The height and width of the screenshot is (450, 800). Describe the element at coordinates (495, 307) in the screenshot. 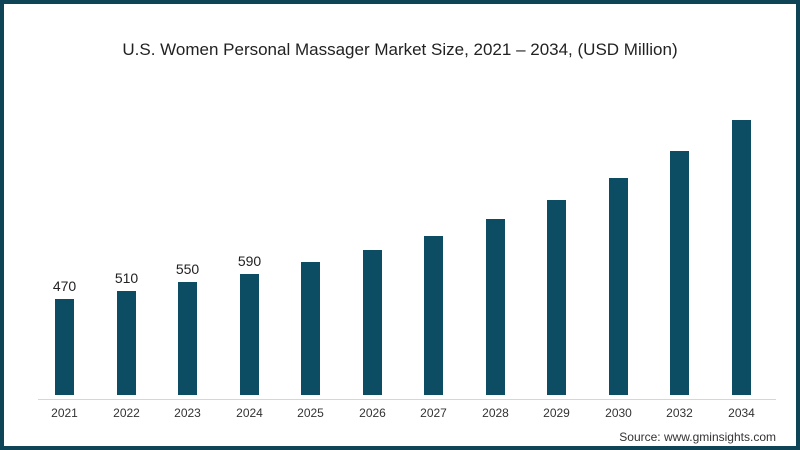

I see `bar-2028` at that location.